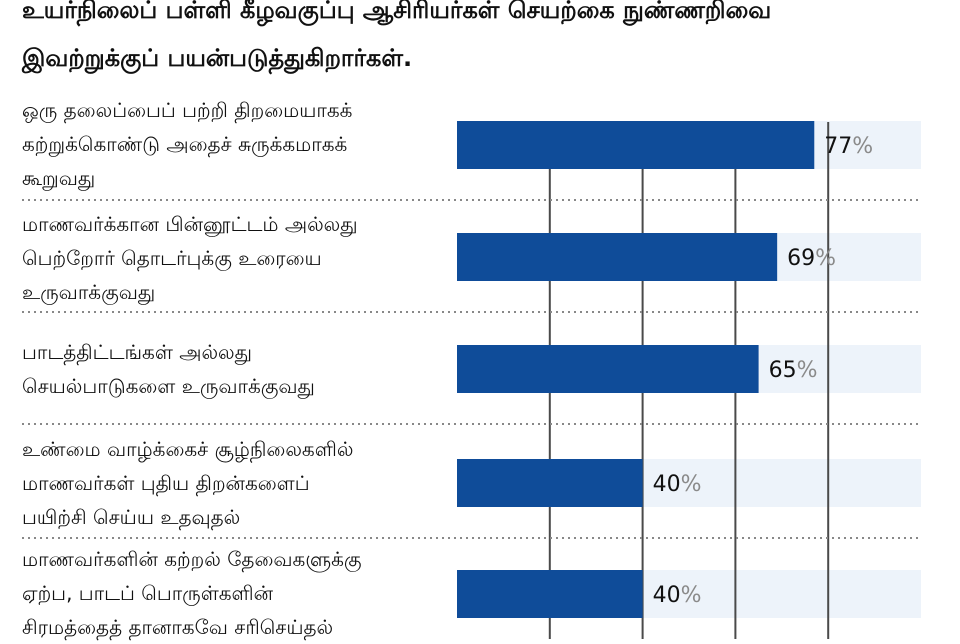  I want to click on data-label: 65%, so click(793, 370).